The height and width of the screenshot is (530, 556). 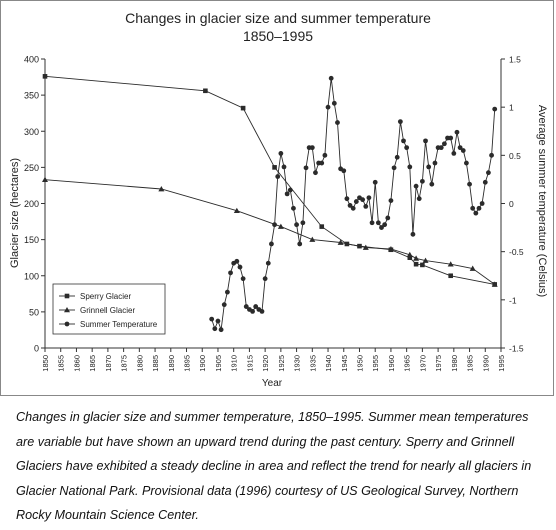 What do you see at coordinates (511, 108) in the screenshot?
I see `y2-tick-label: 1` at bounding box center [511, 108].